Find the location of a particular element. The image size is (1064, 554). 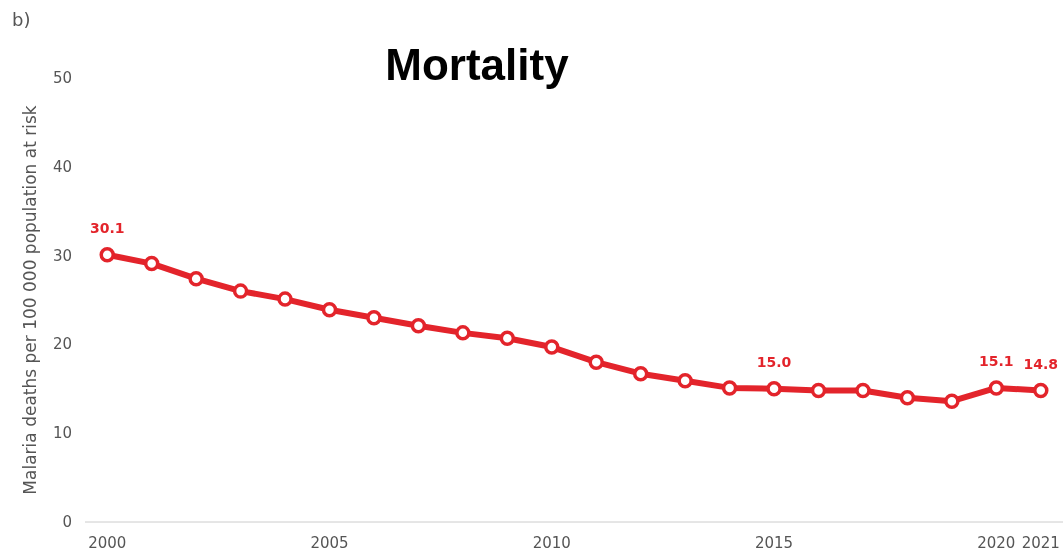

y-tick-label: 10 is located at coordinates (62, 433).